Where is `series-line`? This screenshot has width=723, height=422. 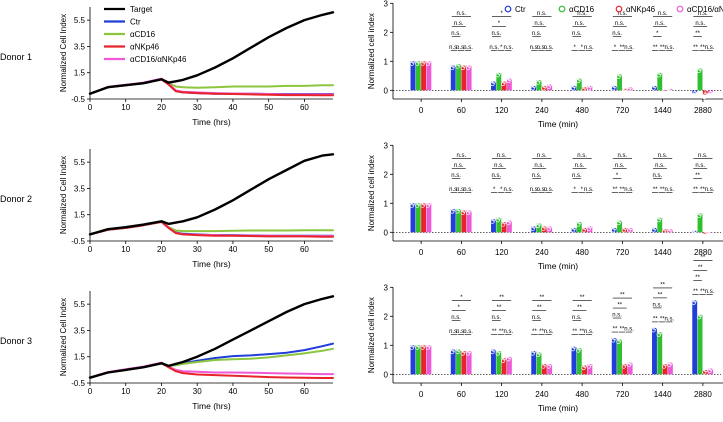
series-line is located at coordinates (211, 228).